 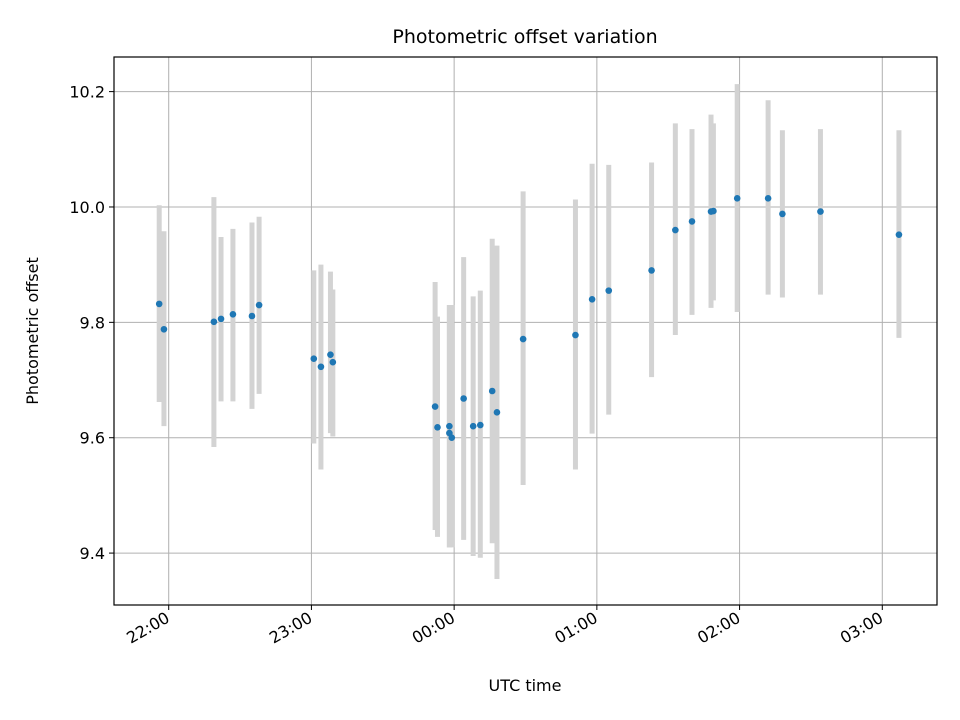 I want to click on chart-title: Photometric offset variation, so click(x=524, y=37).